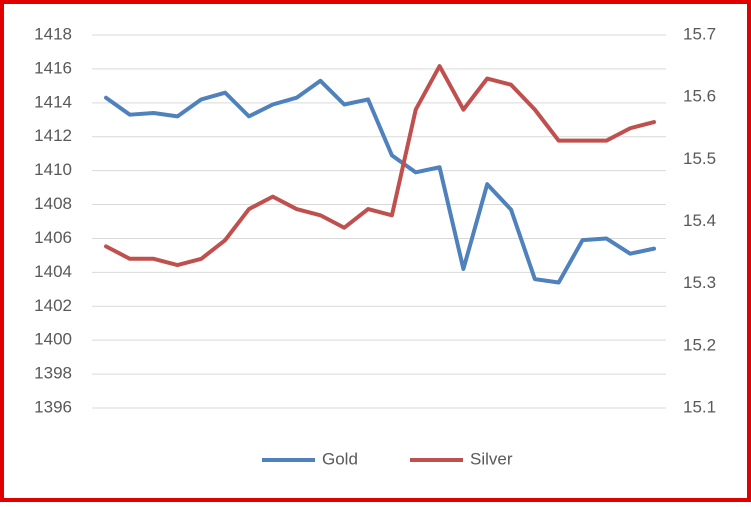 This screenshot has height=507, width=751. I want to click on y2-tick-label: 15.6, so click(699, 96).